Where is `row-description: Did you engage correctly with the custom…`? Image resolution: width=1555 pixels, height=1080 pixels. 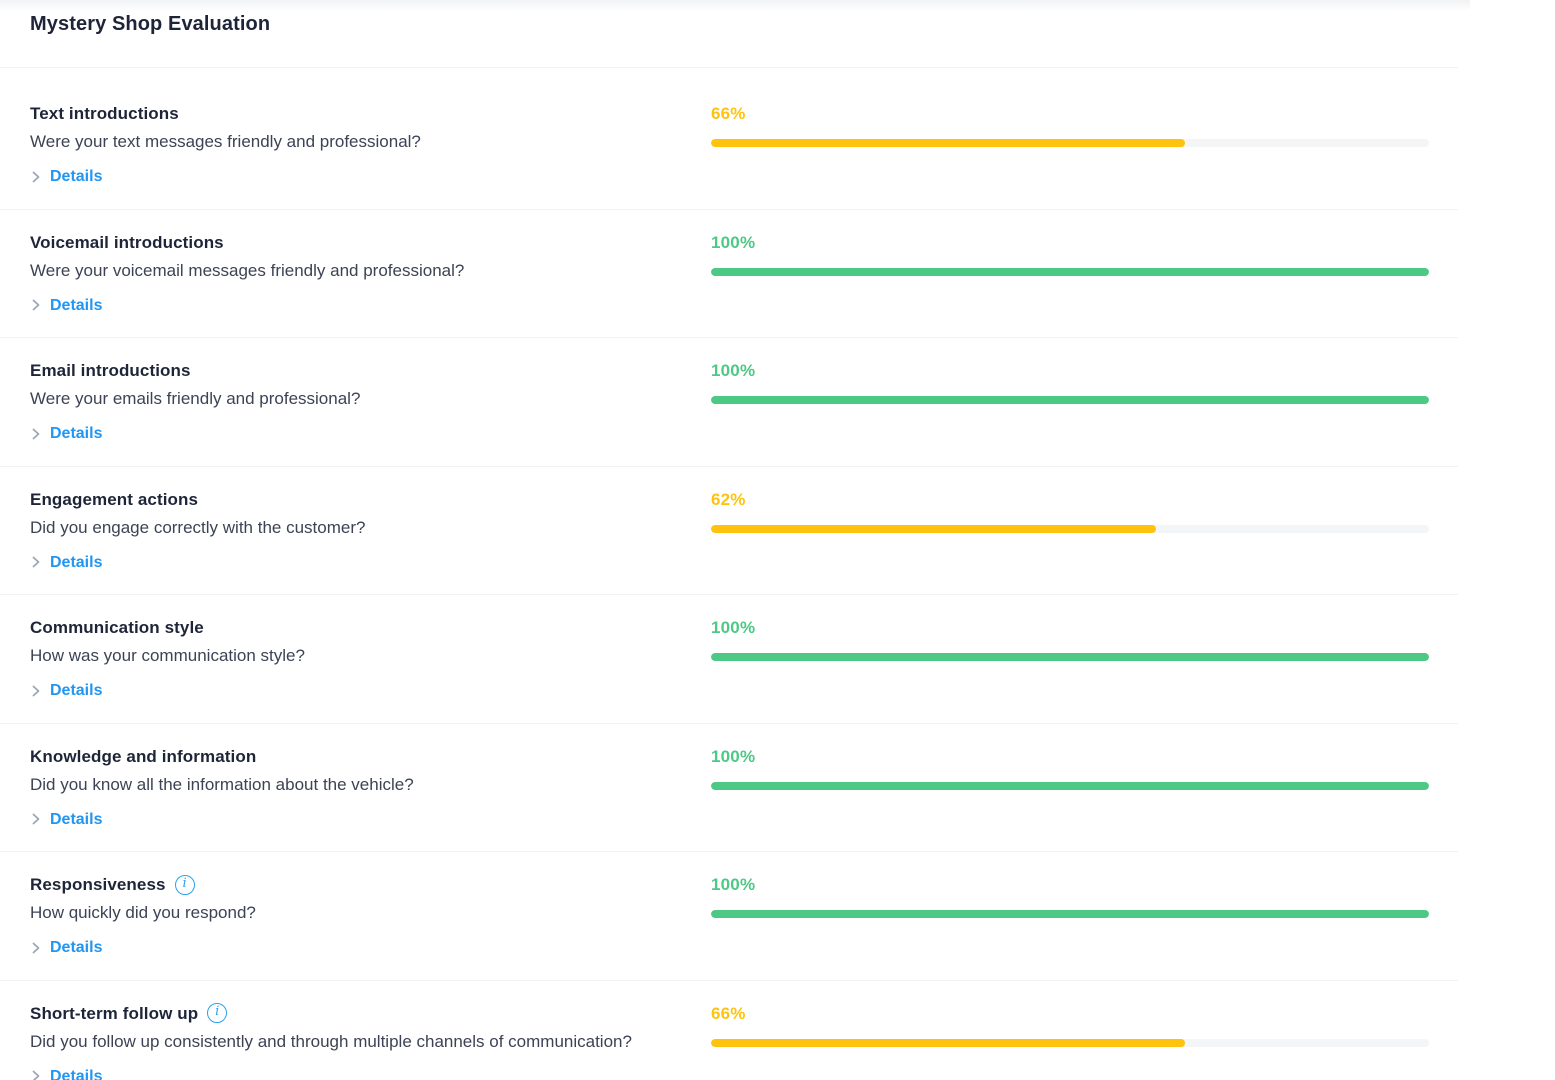 row-description: Did you engage correctly with the custom… is located at coordinates (198, 527).